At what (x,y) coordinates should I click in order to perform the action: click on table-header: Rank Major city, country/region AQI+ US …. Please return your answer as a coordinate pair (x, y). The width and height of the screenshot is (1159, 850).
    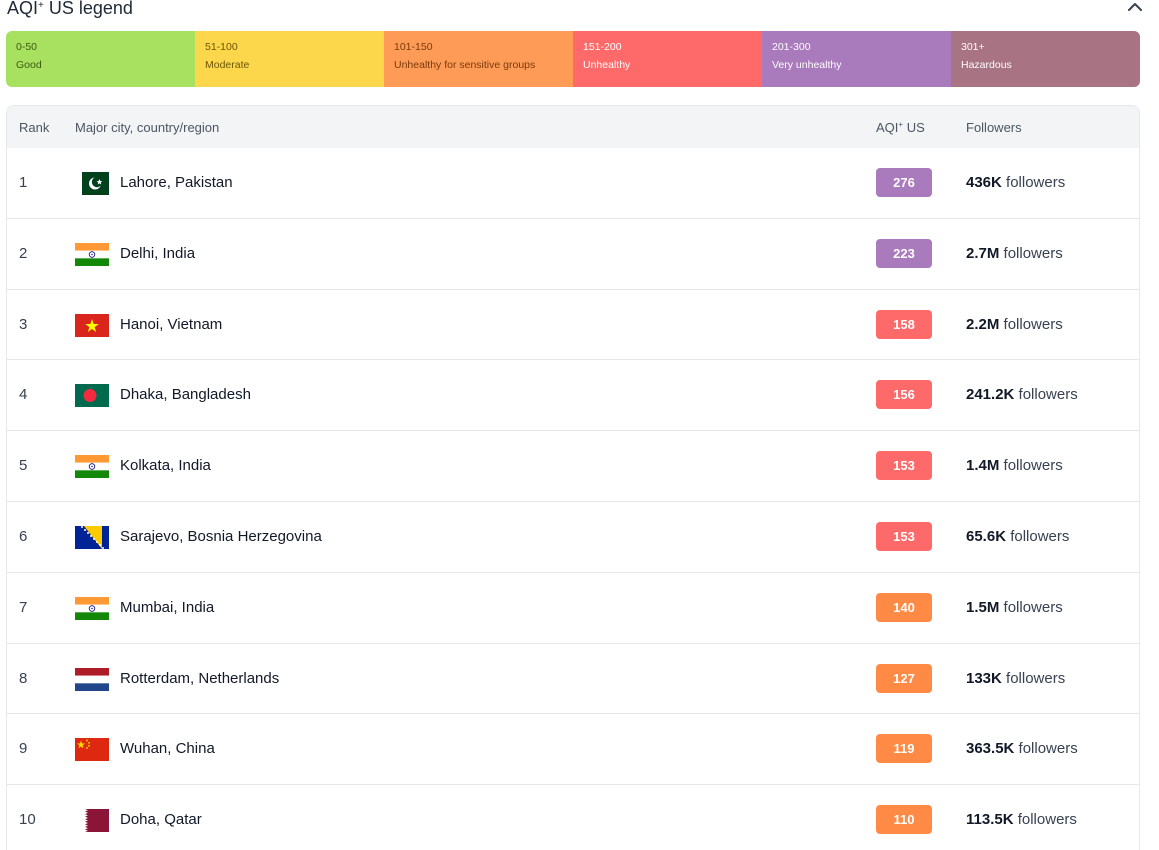
    Looking at the image, I should click on (573, 127).